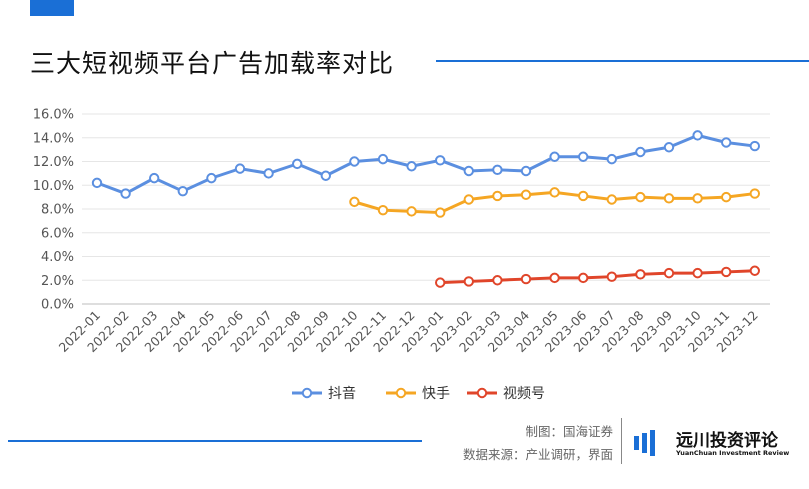 The width and height of the screenshot is (809, 489). I want to click on y-tick-label: 8.0%, so click(57, 210).